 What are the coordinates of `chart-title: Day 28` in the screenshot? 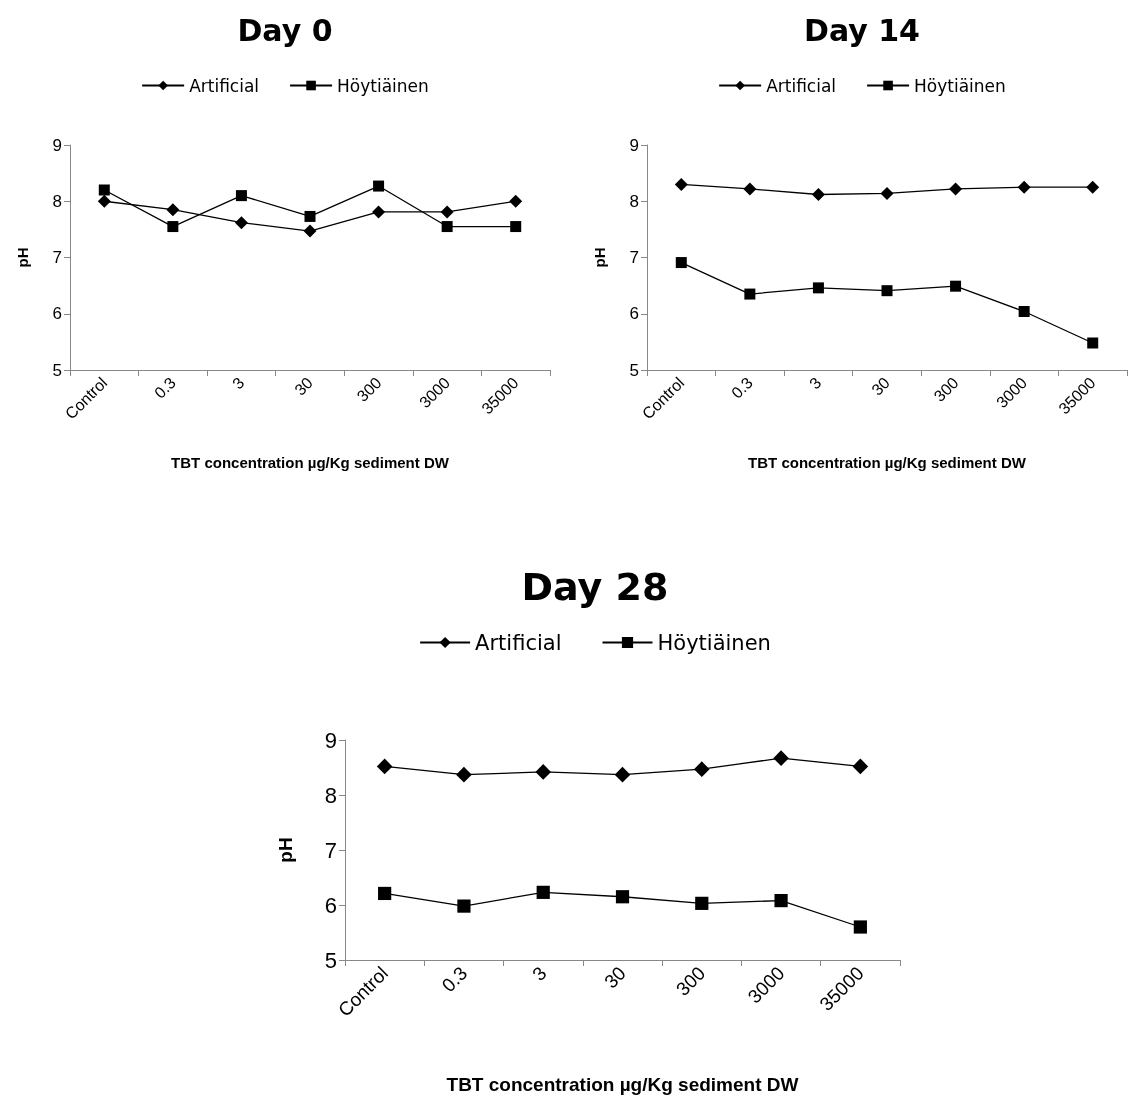 It's located at (595, 587).